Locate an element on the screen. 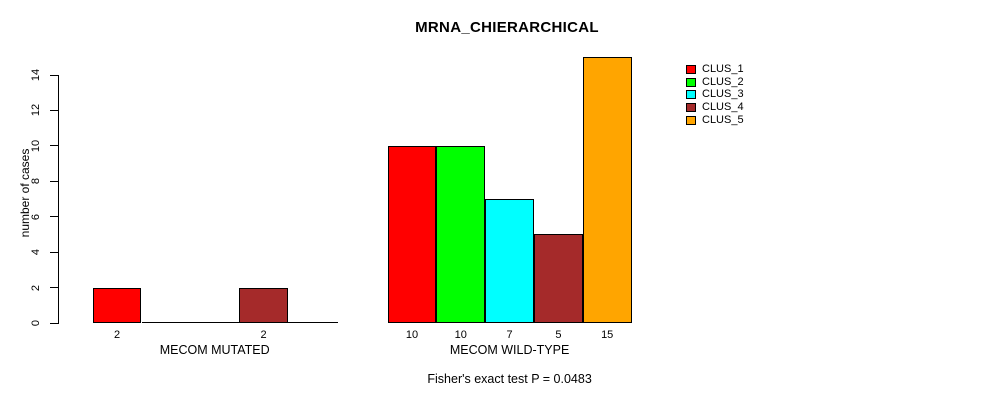 The width and height of the screenshot is (990, 400). bar-clus-3-mecom-wild-type is located at coordinates (509, 261).